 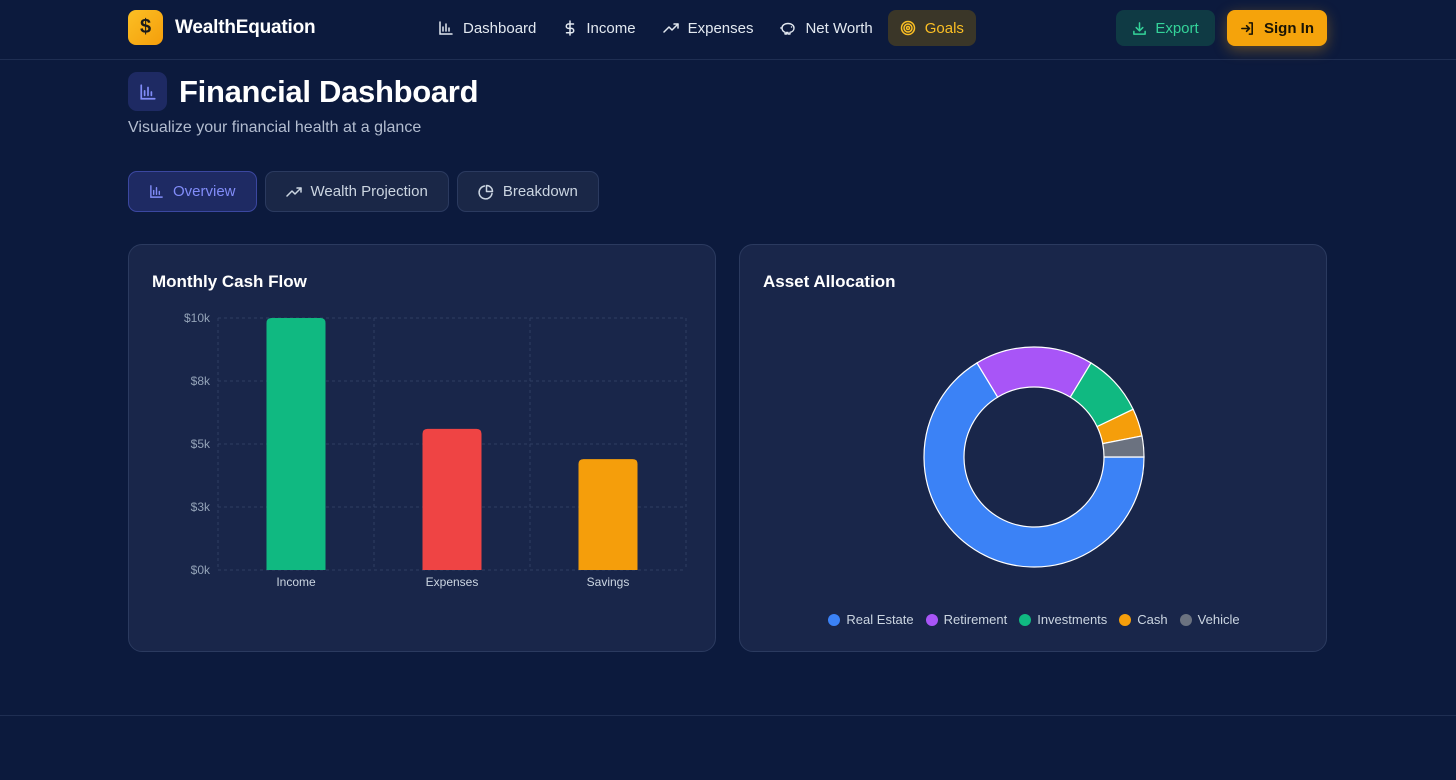 I want to click on y-tick-label: $10k, so click(x=197, y=318).